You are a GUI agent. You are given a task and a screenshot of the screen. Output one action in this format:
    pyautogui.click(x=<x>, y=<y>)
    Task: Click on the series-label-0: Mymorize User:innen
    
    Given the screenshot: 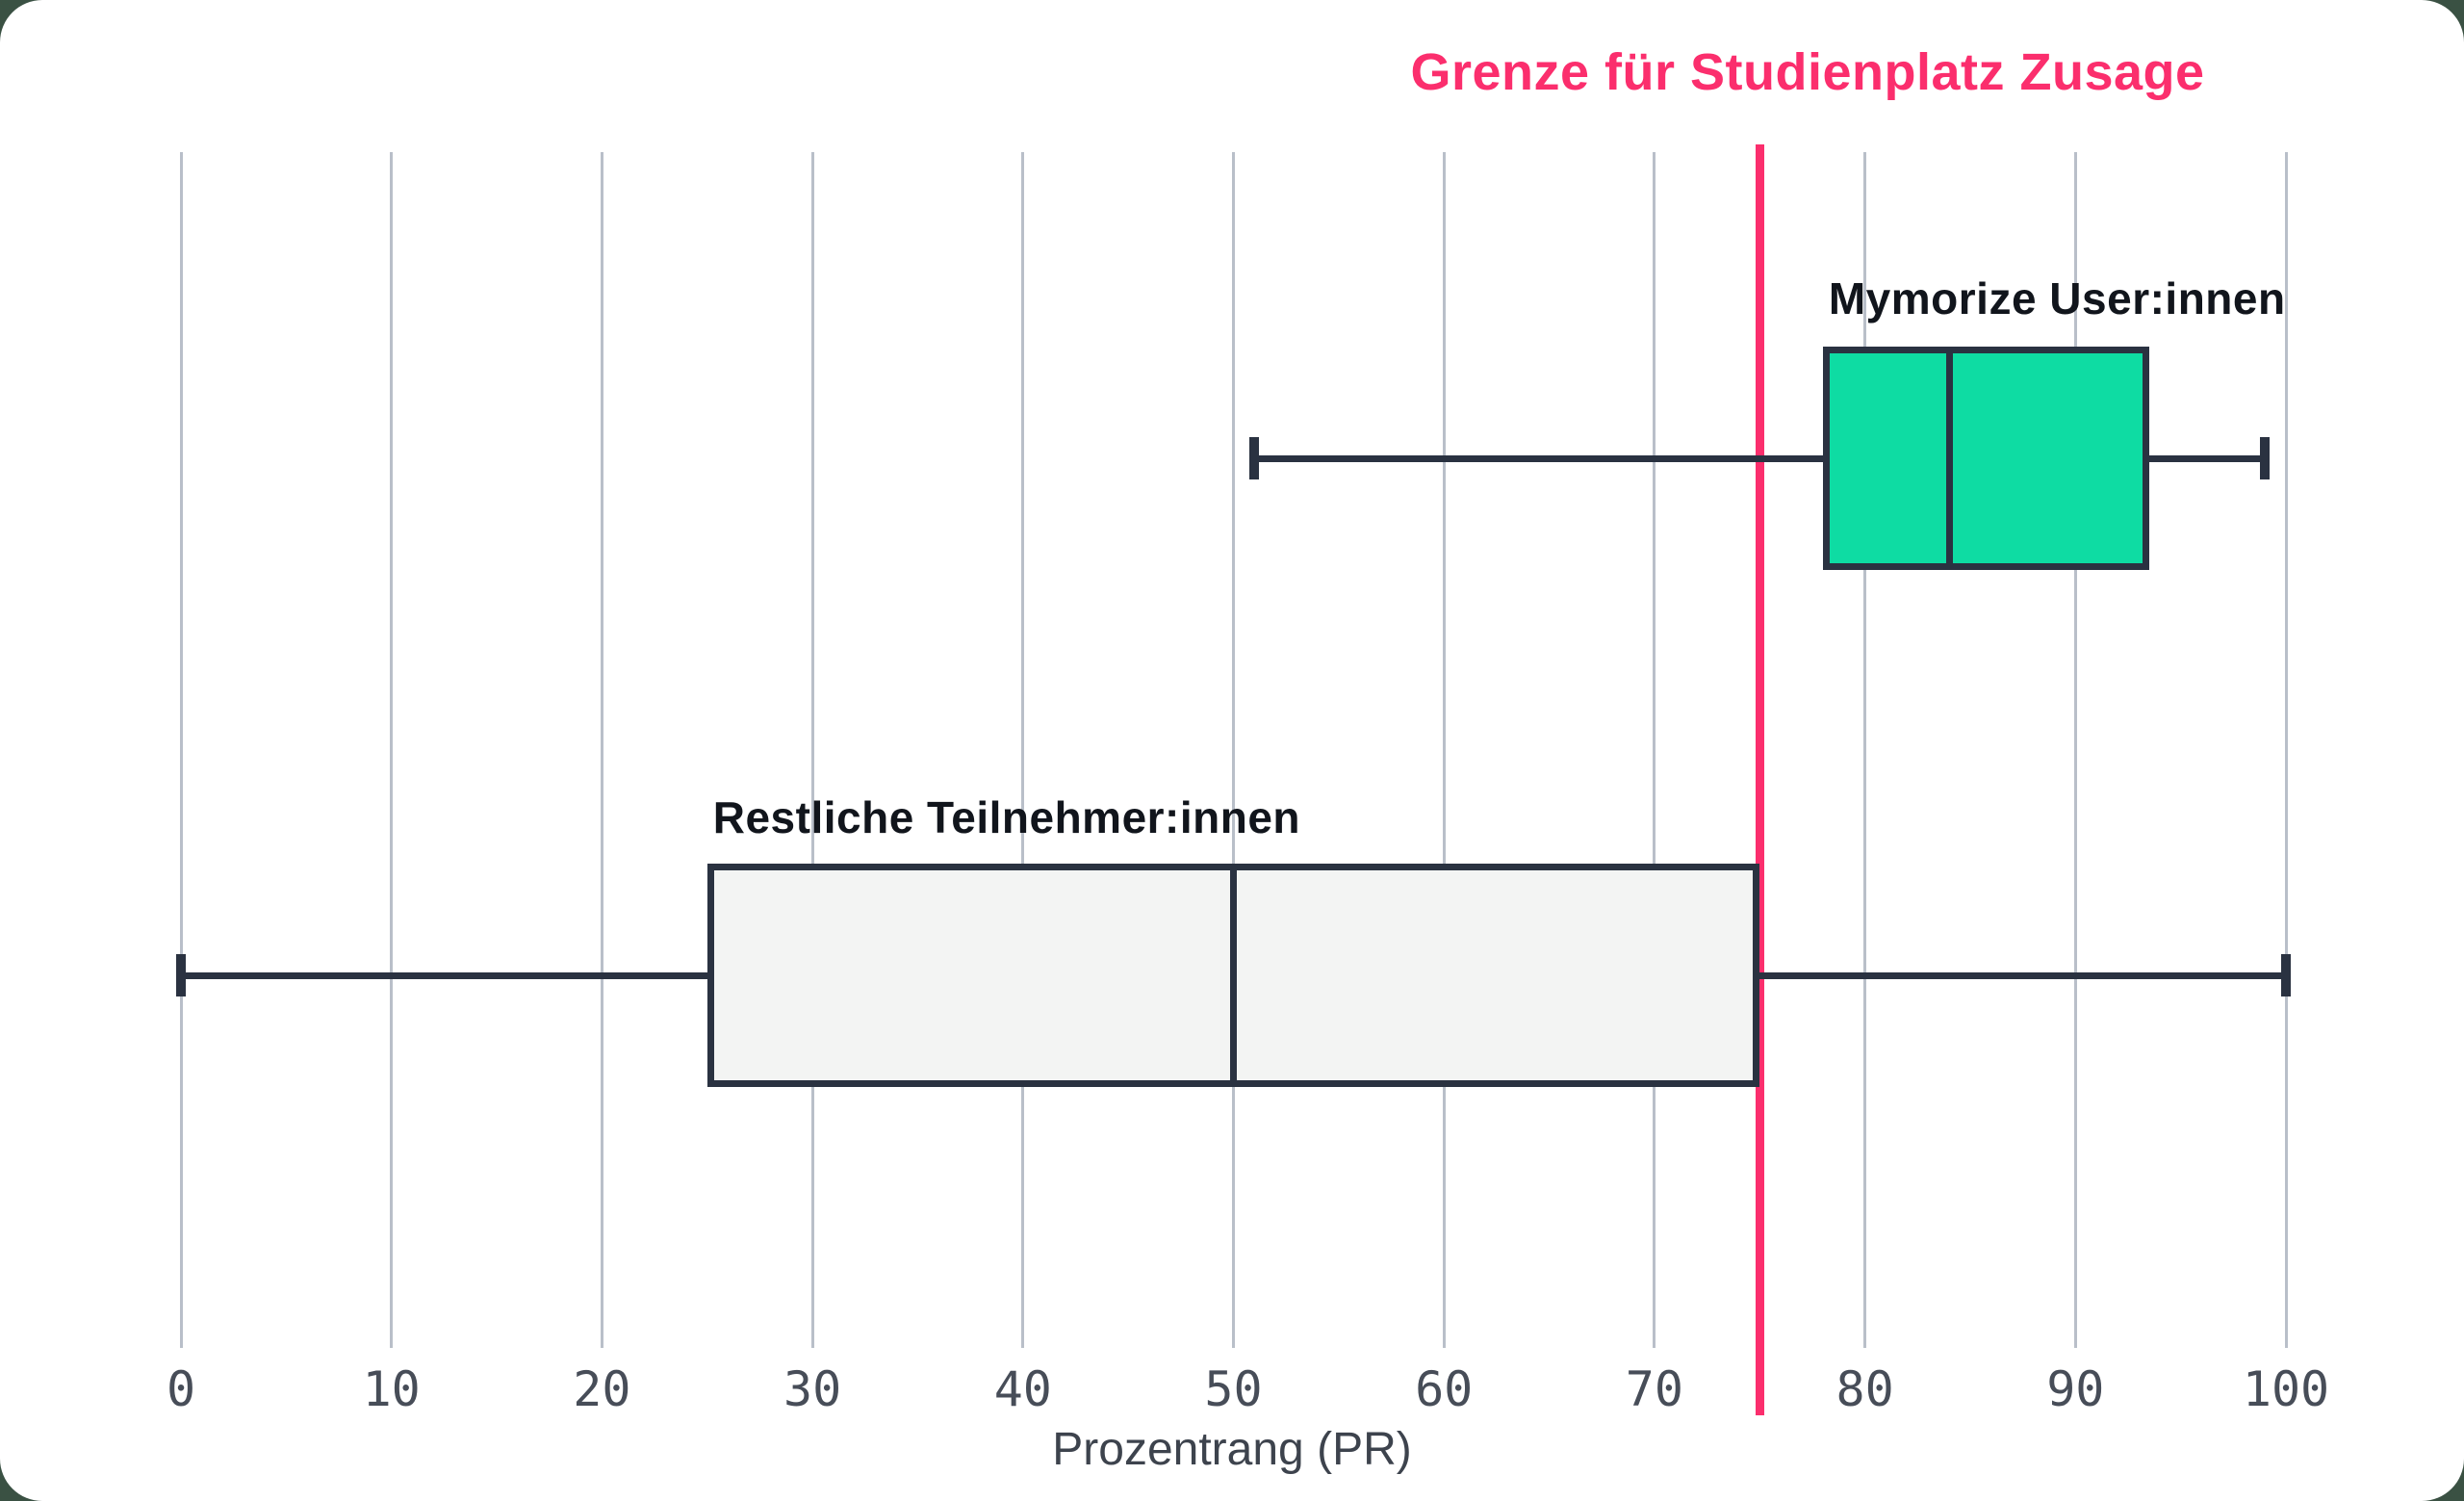 What is the action you would take?
    pyautogui.click(x=2057, y=298)
    